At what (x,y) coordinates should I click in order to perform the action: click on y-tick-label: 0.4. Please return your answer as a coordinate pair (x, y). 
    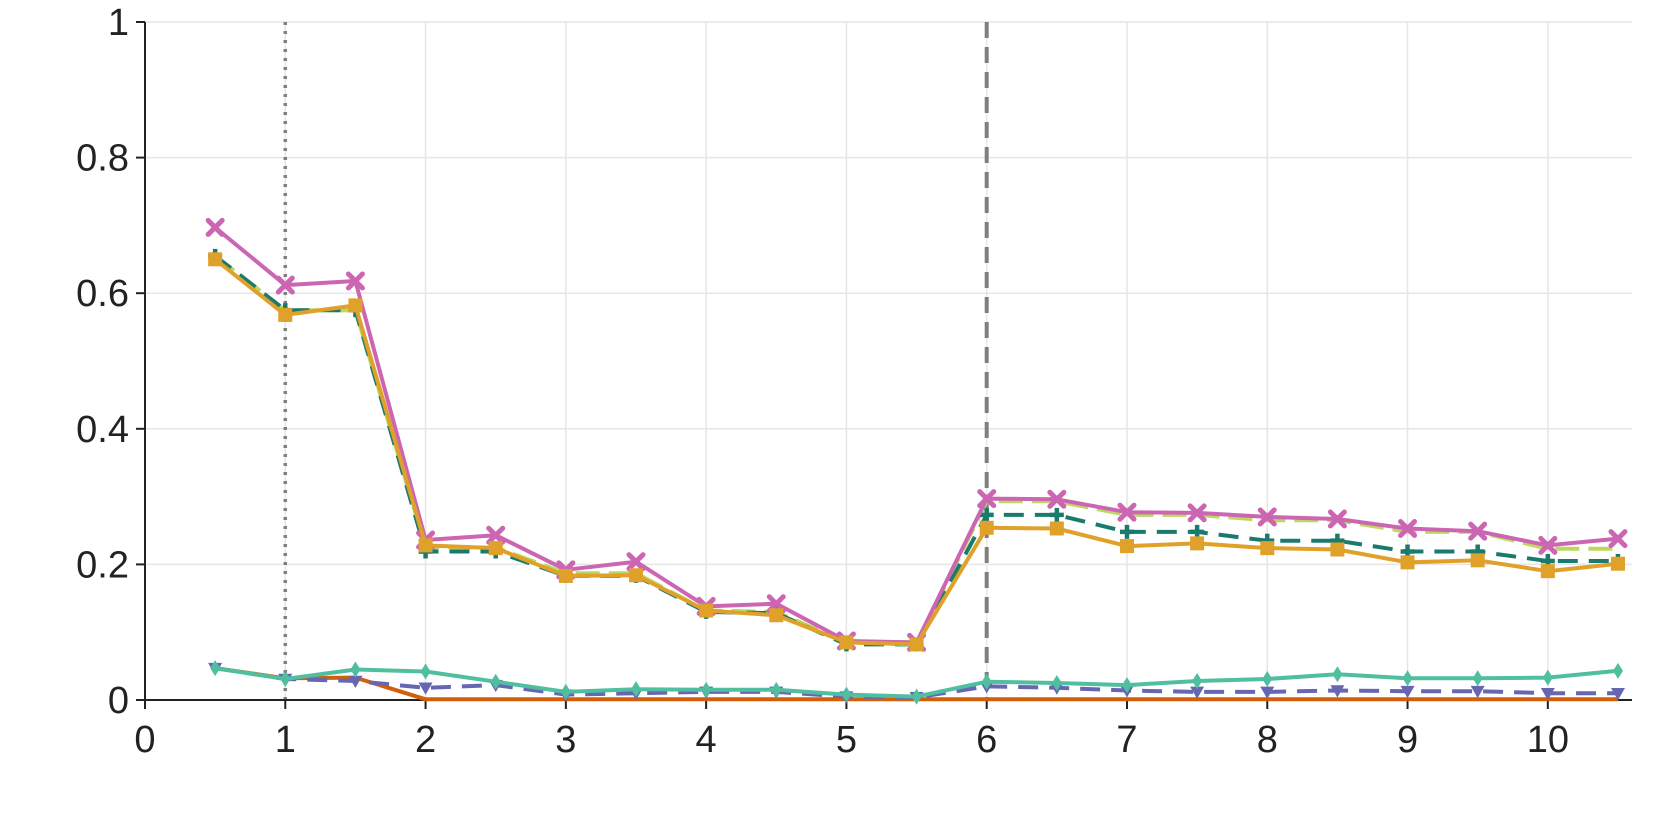
    Looking at the image, I should click on (102, 430).